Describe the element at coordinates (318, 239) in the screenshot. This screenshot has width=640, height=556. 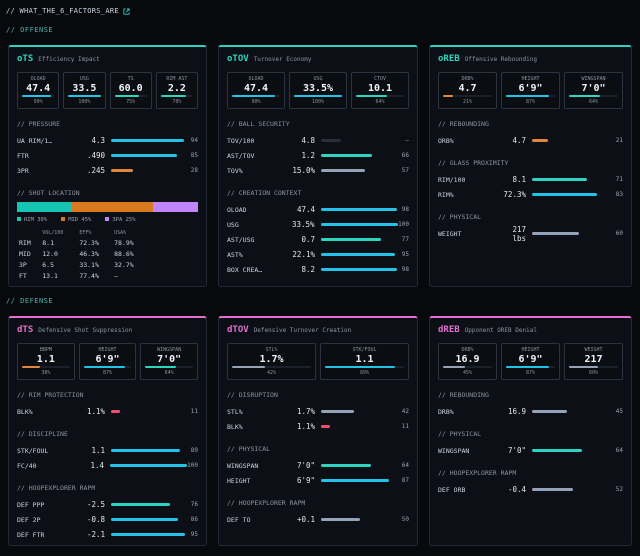
I see `metric-row: AST/USG 0.7 77` at that location.